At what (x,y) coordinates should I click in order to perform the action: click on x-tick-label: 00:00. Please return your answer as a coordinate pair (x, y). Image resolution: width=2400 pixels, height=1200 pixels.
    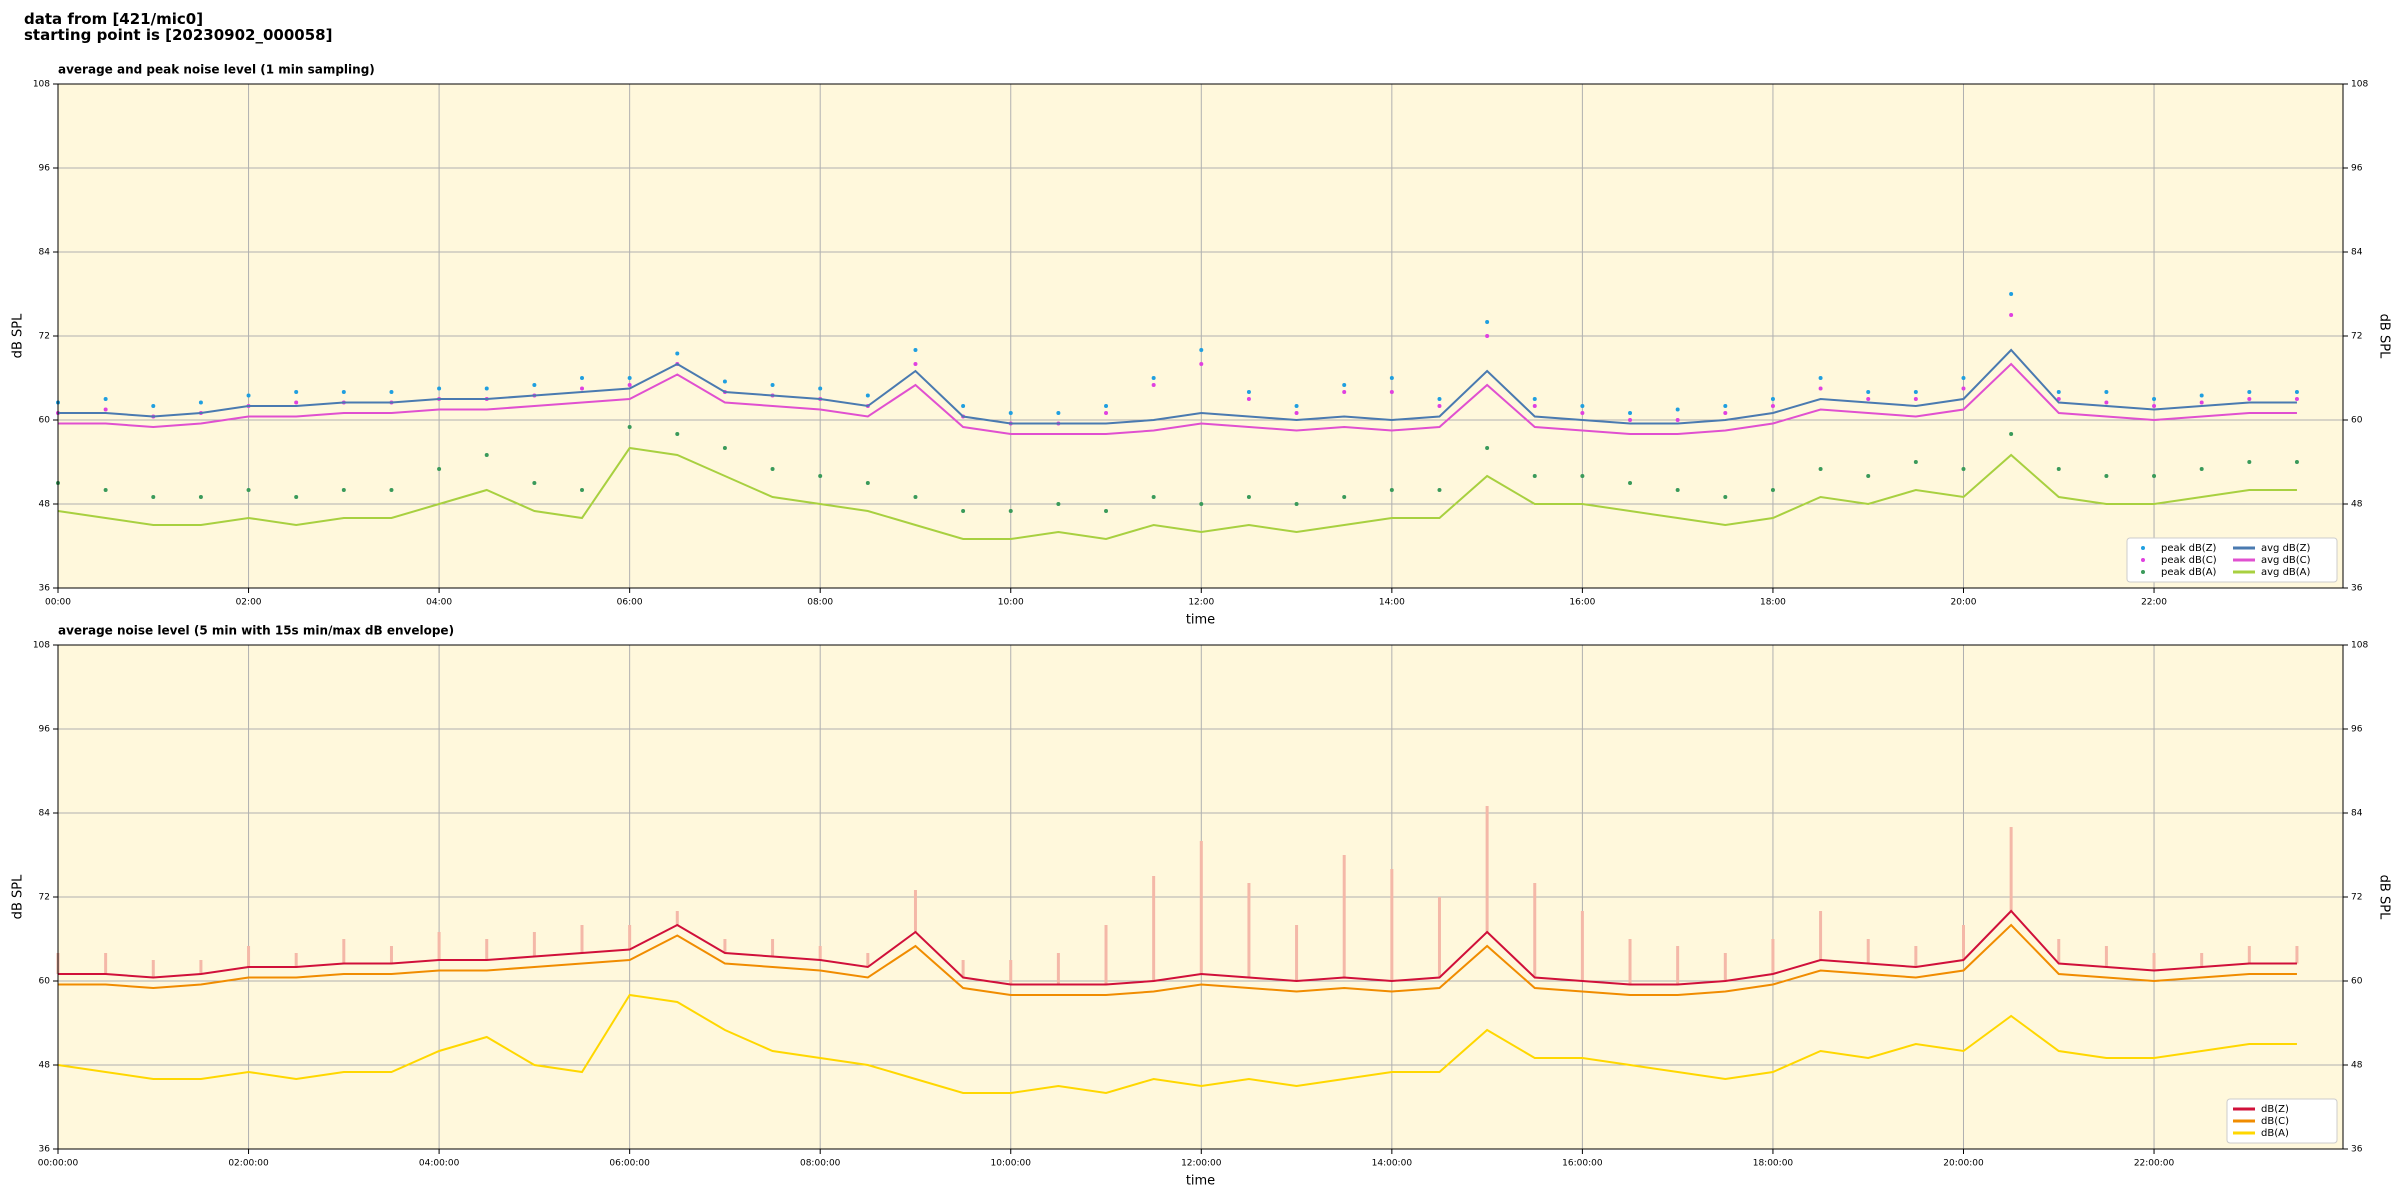
    Looking at the image, I should click on (58, 603).